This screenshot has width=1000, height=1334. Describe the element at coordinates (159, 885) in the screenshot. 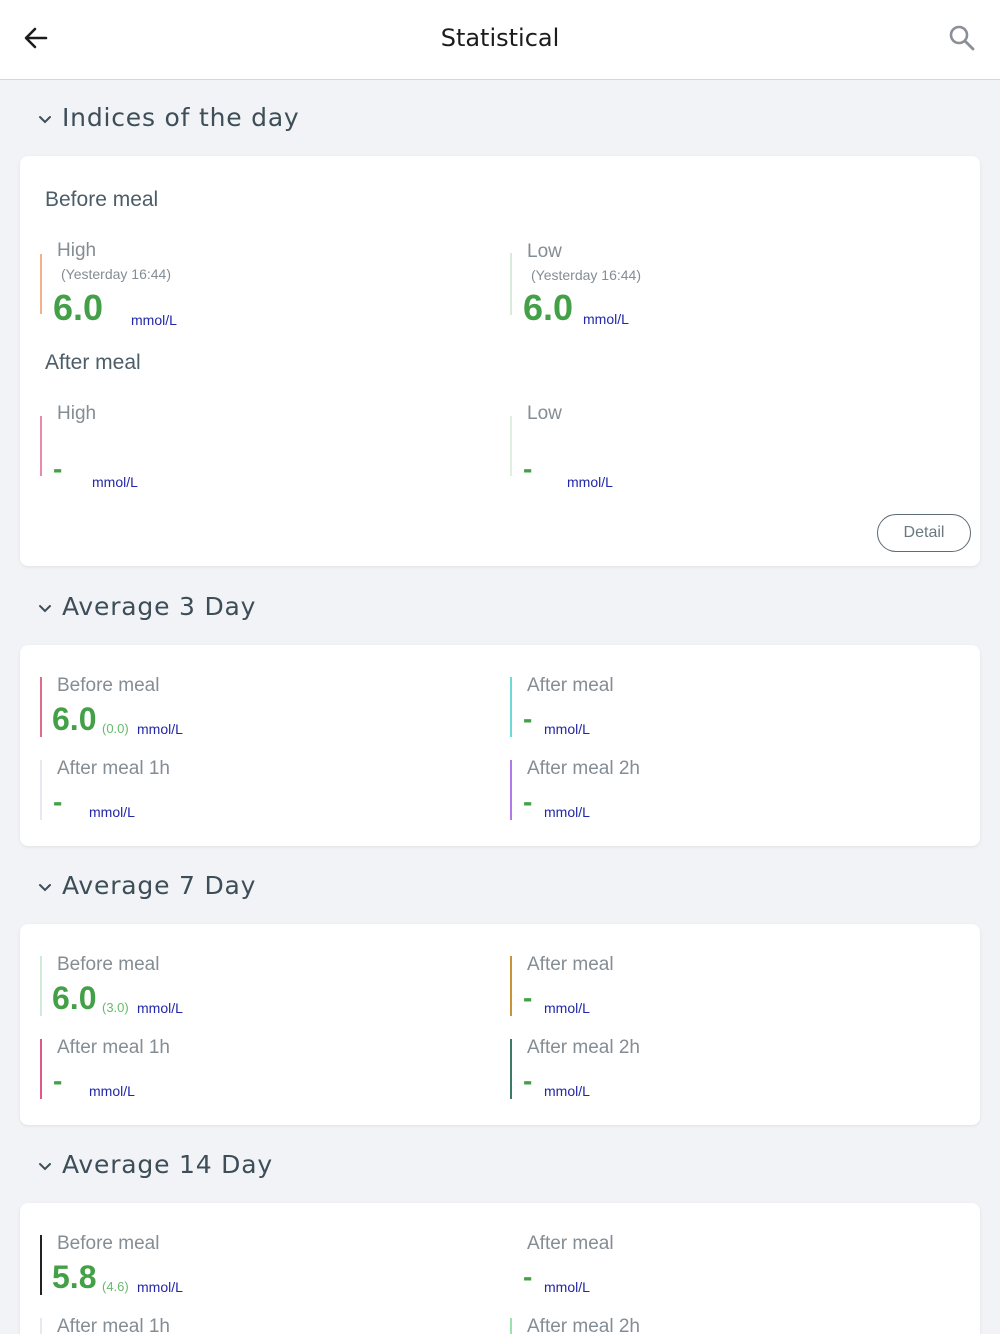

I see `section-title: Average 7 Day` at that location.